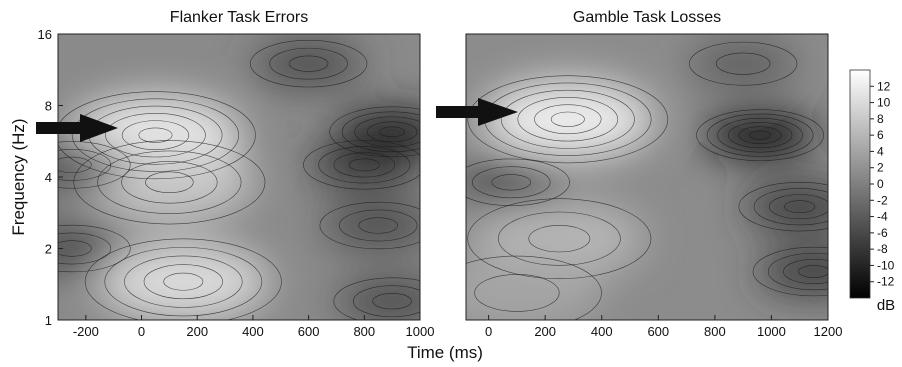 The height and width of the screenshot is (367, 902). I want to click on colorbar-tick-label: 8, so click(880, 119).